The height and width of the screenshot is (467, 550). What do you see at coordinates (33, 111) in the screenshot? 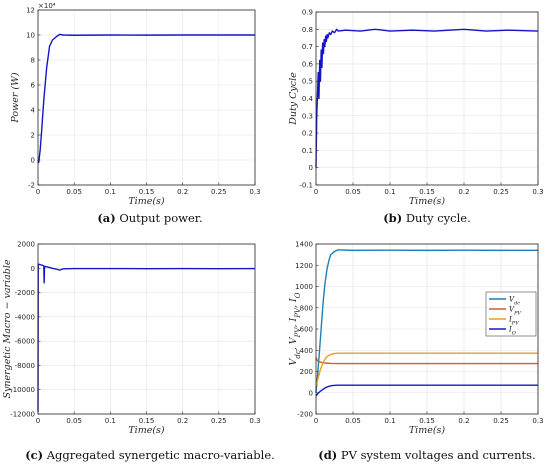
I see `y-tick-label: 4` at bounding box center [33, 111].